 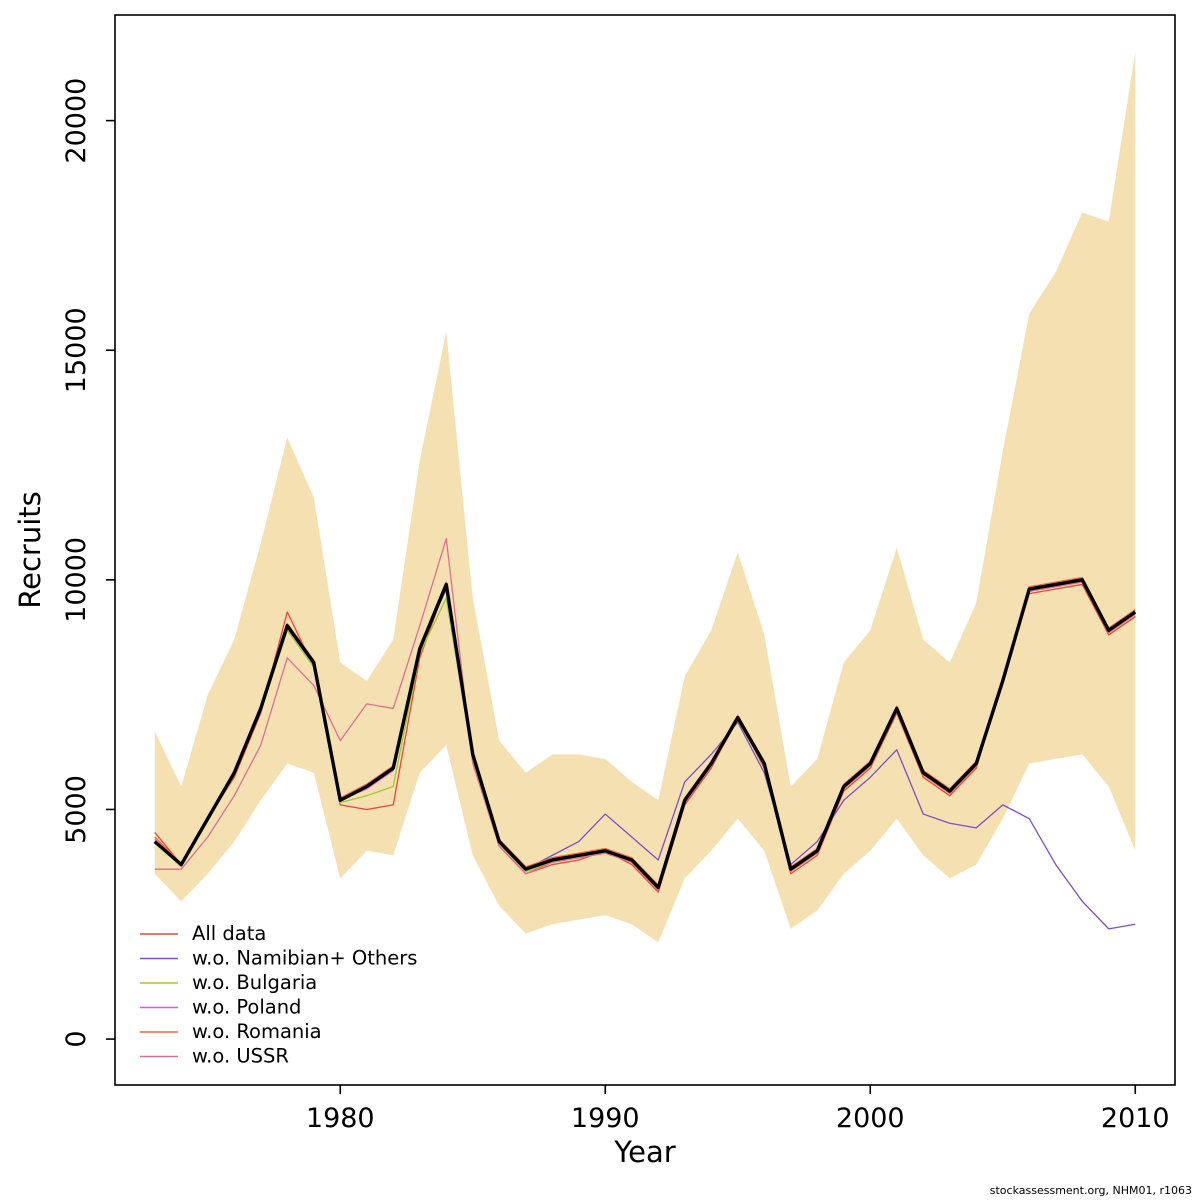 What do you see at coordinates (76, 121) in the screenshot?
I see `y-tick-label: 20000` at bounding box center [76, 121].